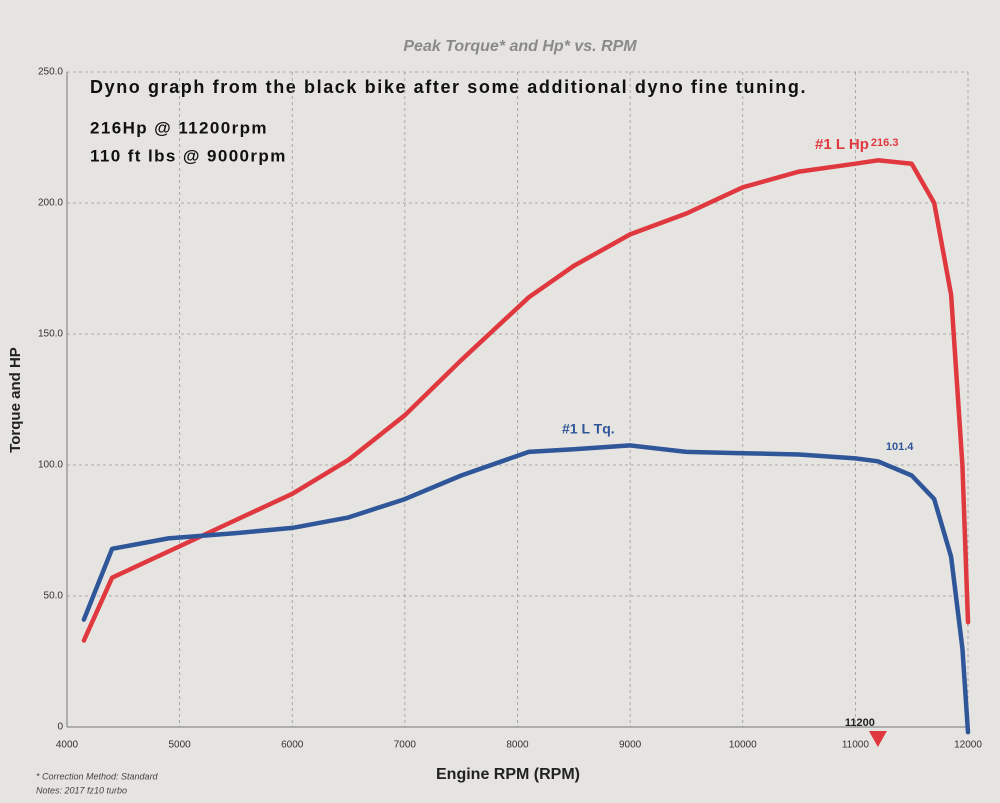 This screenshot has height=803, width=1000. What do you see at coordinates (292, 745) in the screenshot?
I see `x-tick-label: 6000` at bounding box center [292, 745].